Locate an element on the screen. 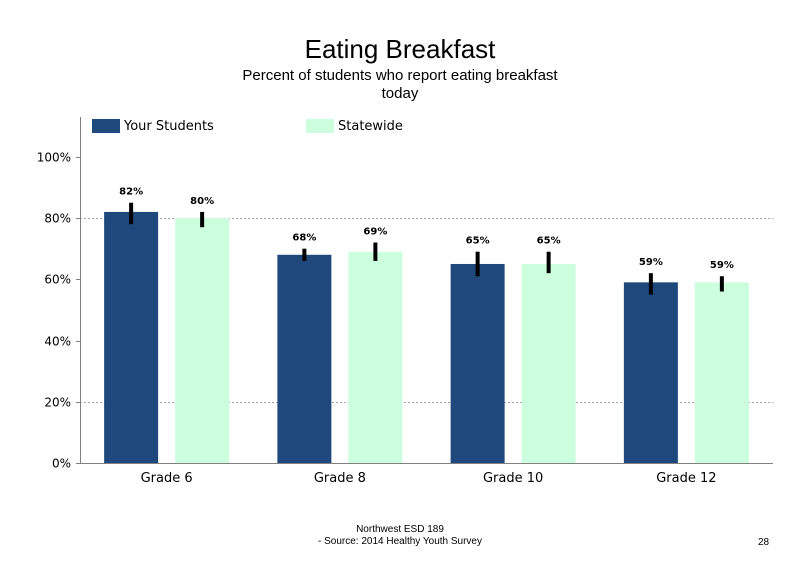 Image resolution: width=800 pixels, height=568 pixels. data-label-your-students: 59% is located at coordinates (651, 262).